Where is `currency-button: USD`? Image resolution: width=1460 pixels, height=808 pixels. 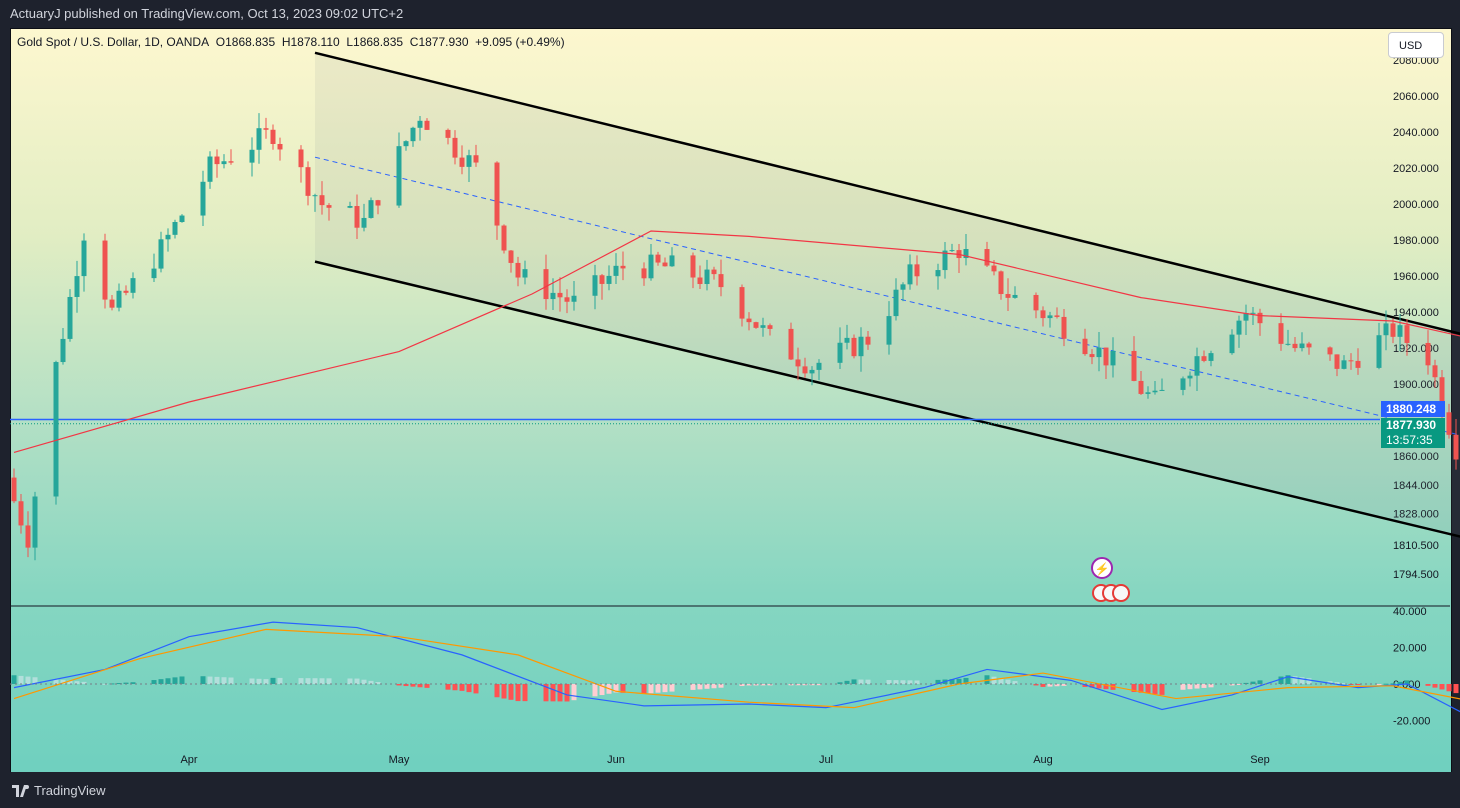 currency-button: USD is located at coordinates (1416, 45).